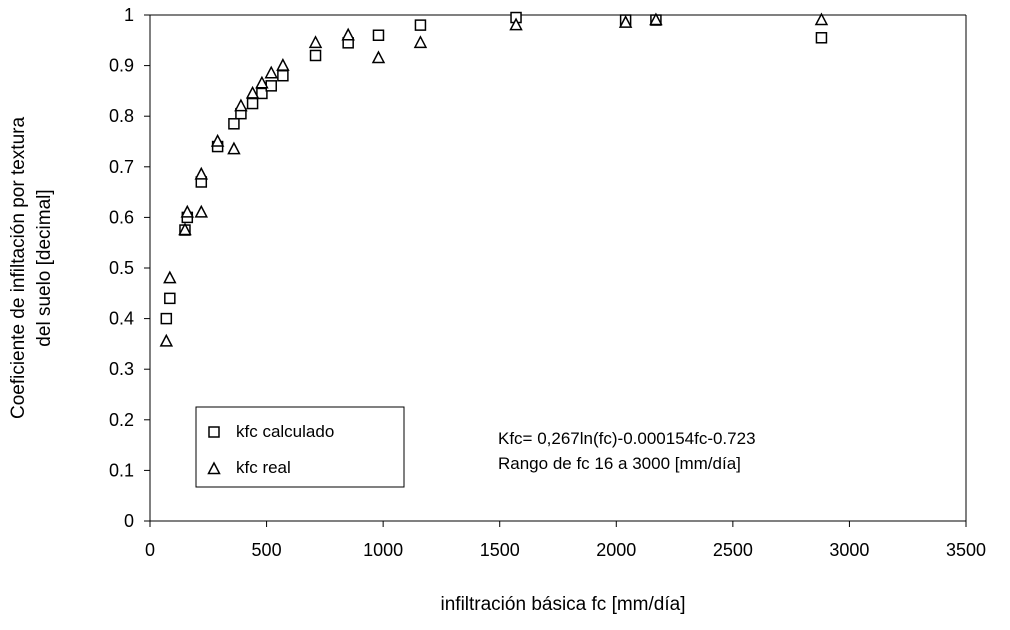  What do you see at coordinates (121, 420) in the screenshot?
I see `y-tick-label: 0.2` at bounding box center [121, 420].